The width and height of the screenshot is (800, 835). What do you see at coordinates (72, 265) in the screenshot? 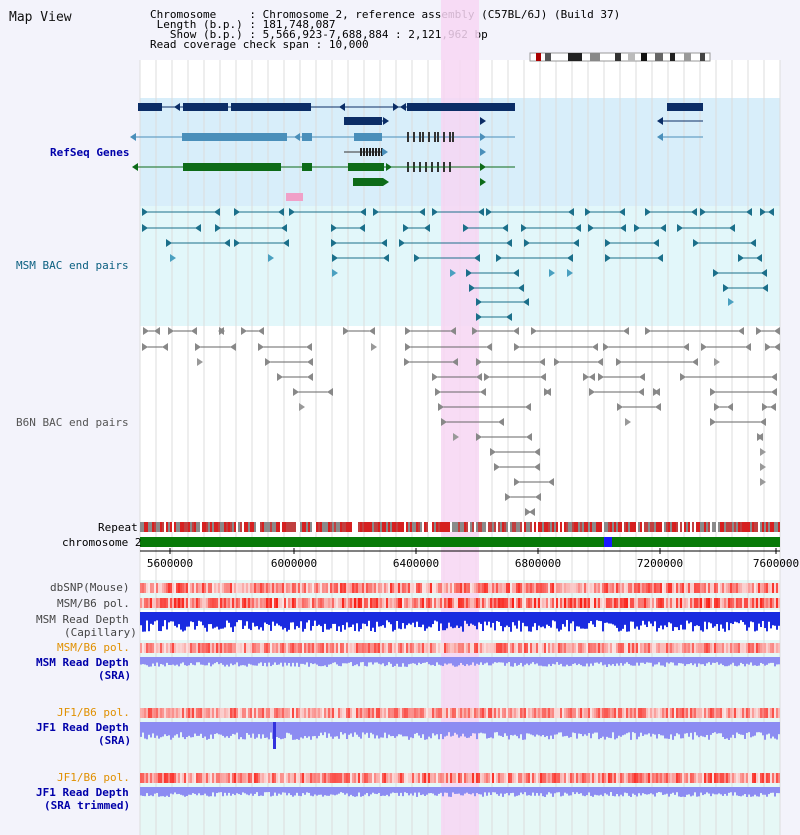
I see `msm-bac-track-label: MSM BAC end pairs` at bounding box center [72, 265].